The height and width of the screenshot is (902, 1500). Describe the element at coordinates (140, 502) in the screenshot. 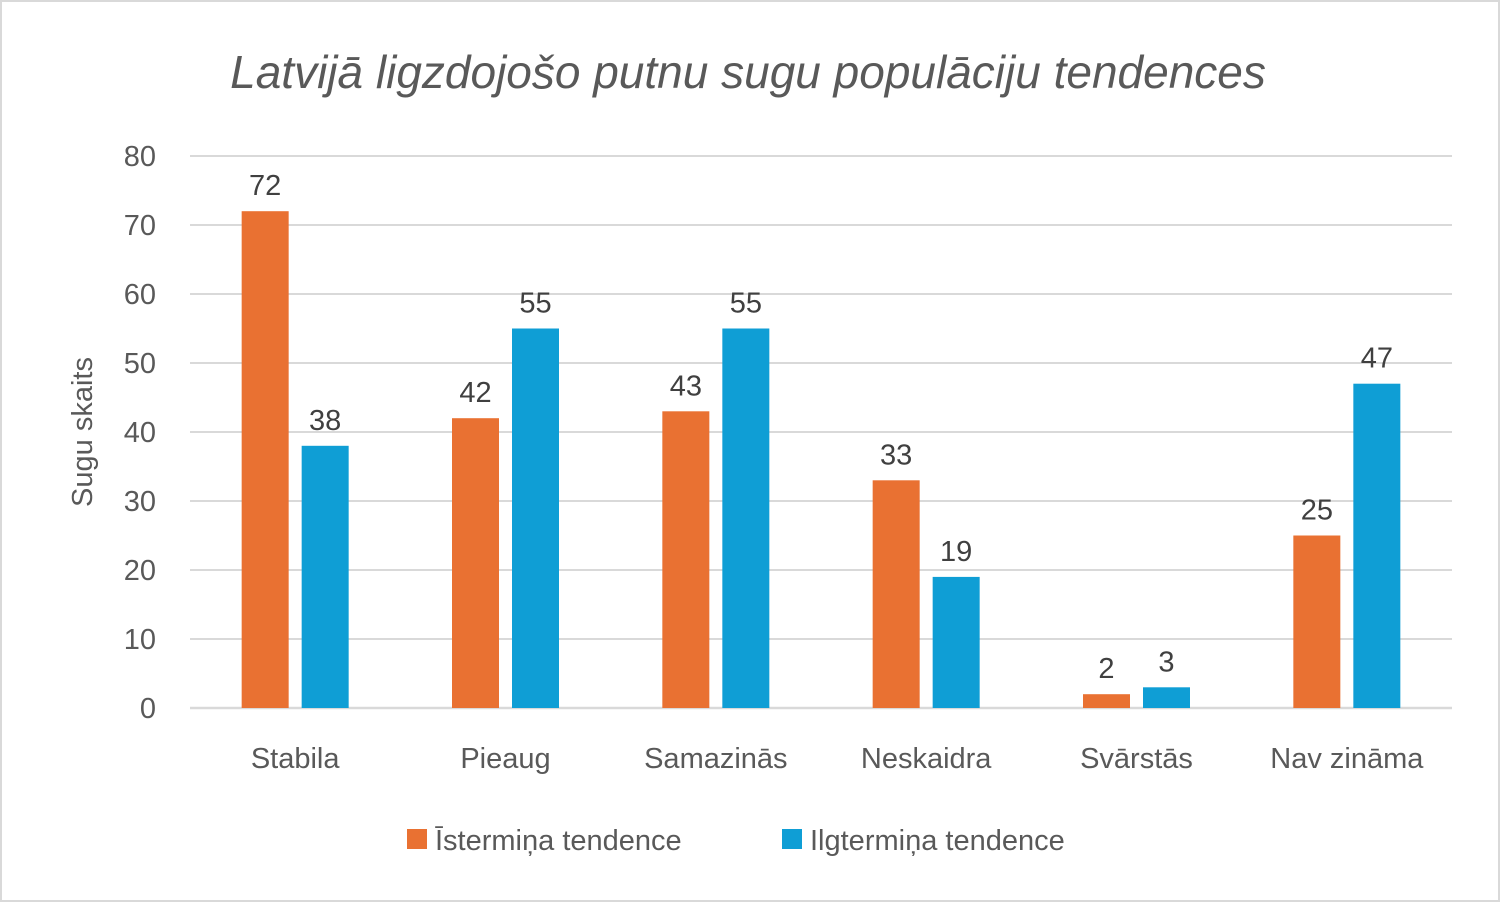

I see `y-tick-label: 30` at that location.